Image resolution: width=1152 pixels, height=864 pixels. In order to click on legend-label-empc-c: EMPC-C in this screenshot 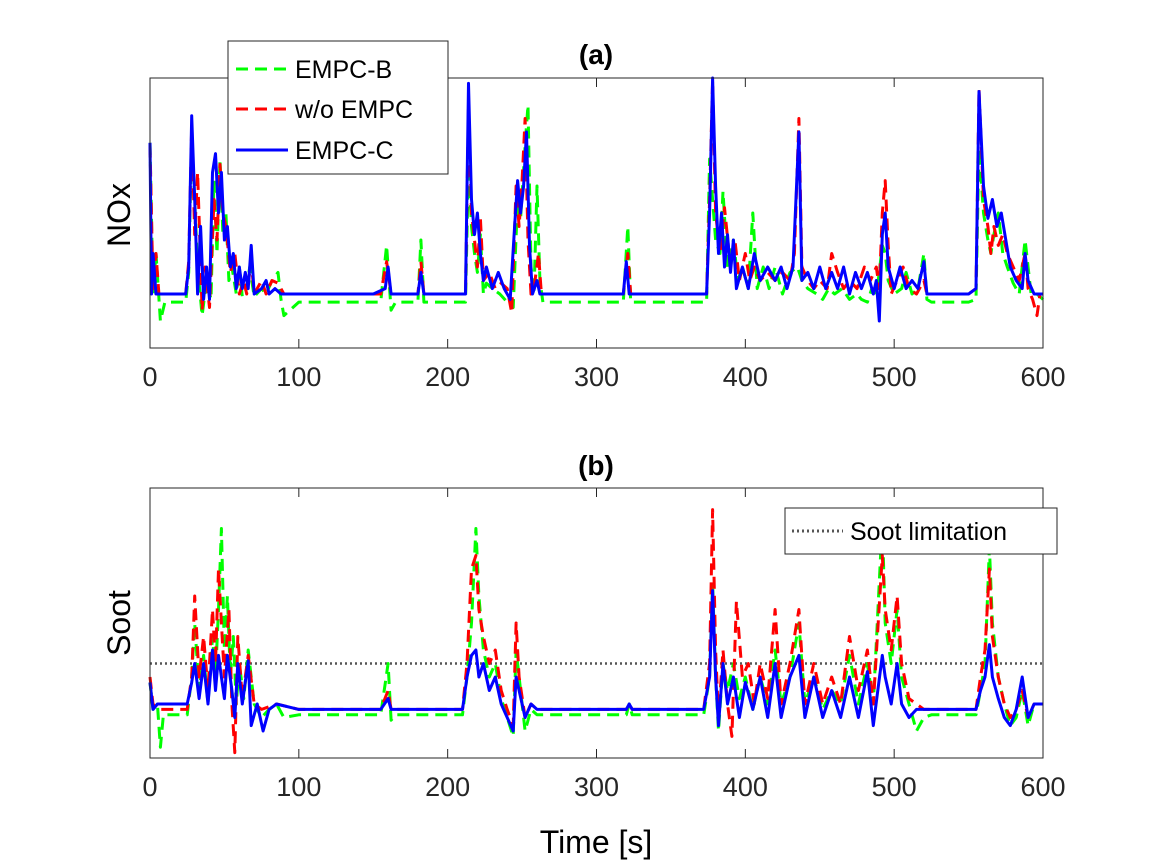, I will do `click(344, 151)`.